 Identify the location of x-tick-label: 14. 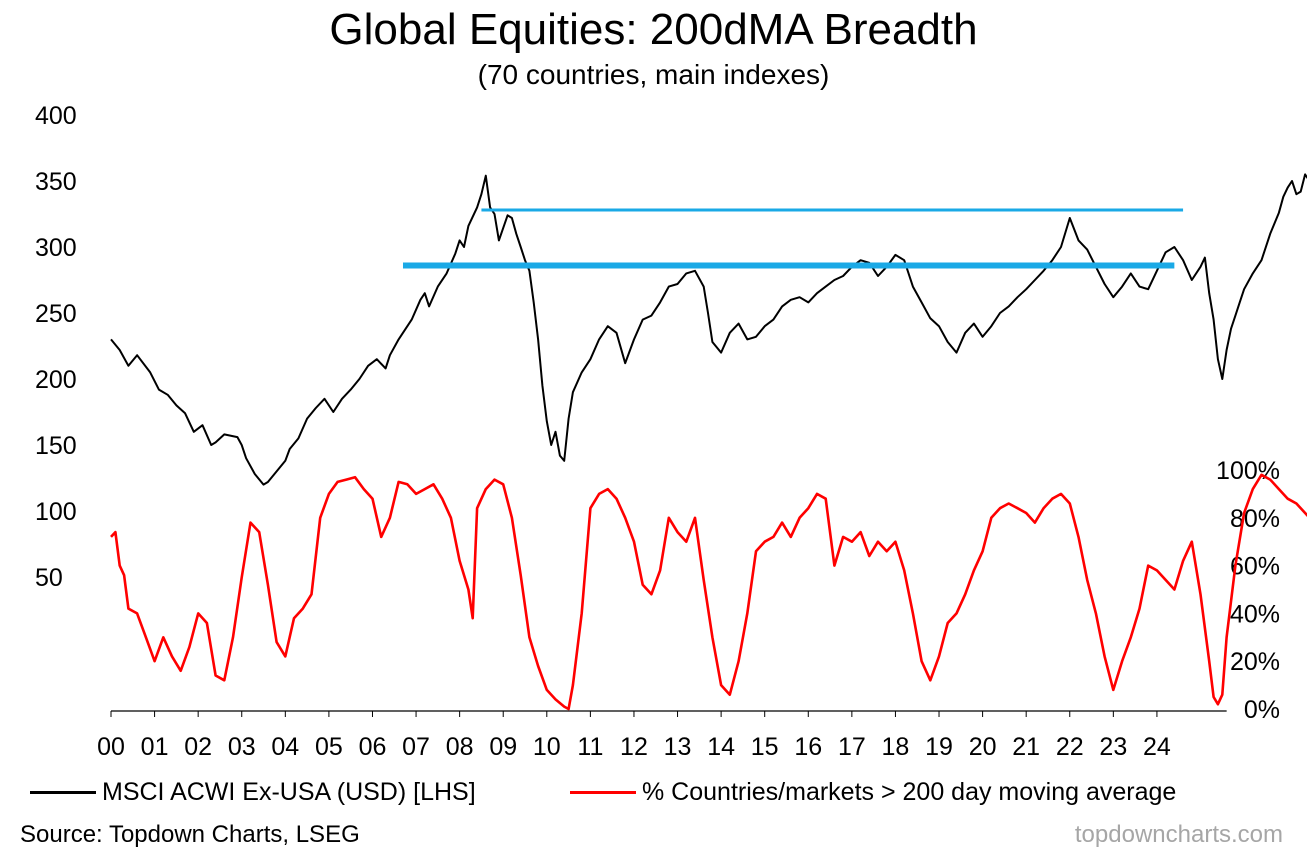
(721, 747).